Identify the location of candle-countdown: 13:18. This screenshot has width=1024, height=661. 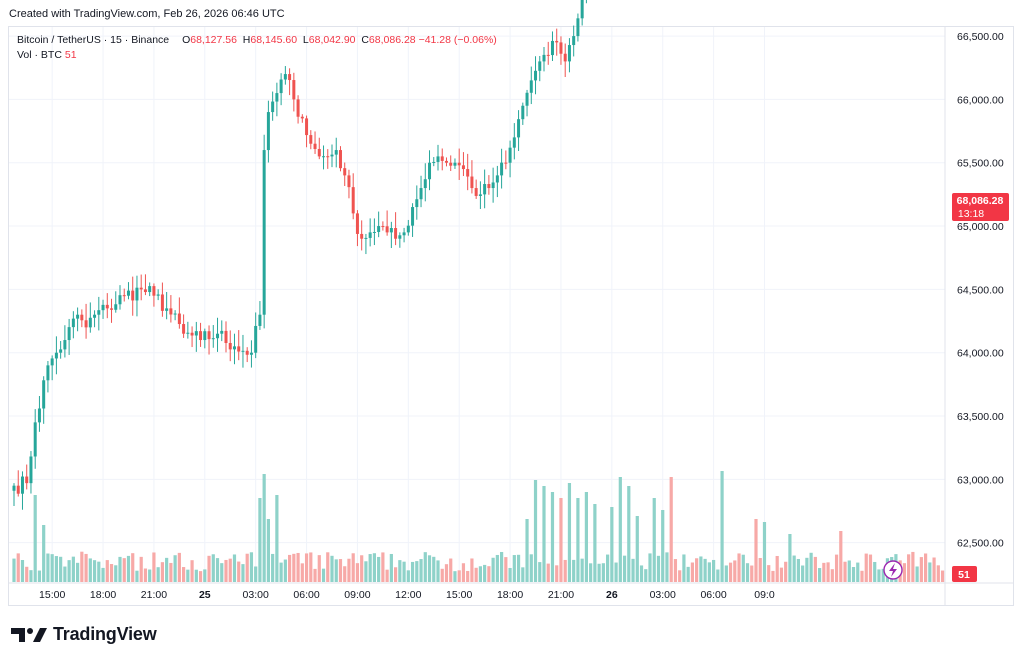
(971, 214).